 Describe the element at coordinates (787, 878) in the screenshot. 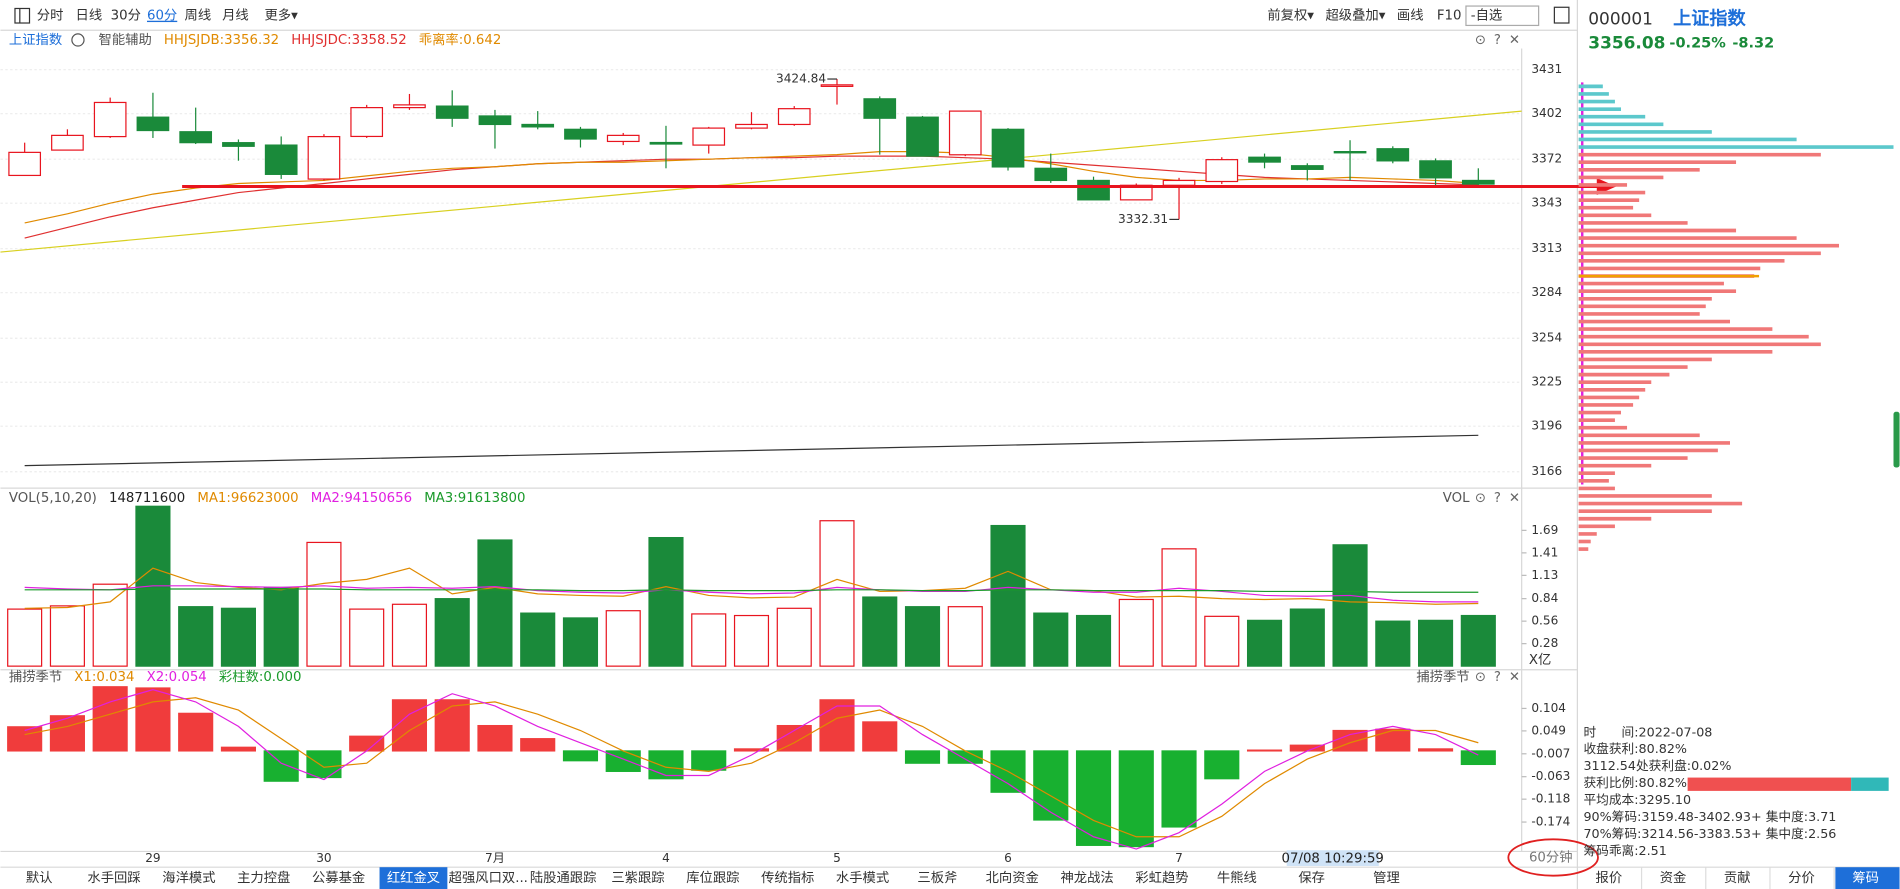

I see `indicator-tab: 传统指标` at that location.